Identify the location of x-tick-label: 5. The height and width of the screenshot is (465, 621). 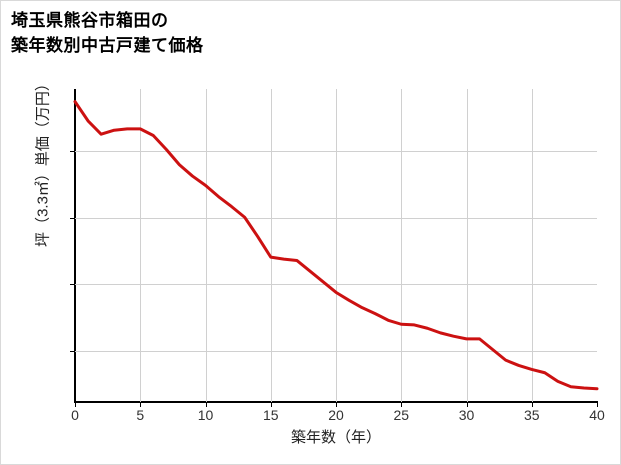
(140, 415).